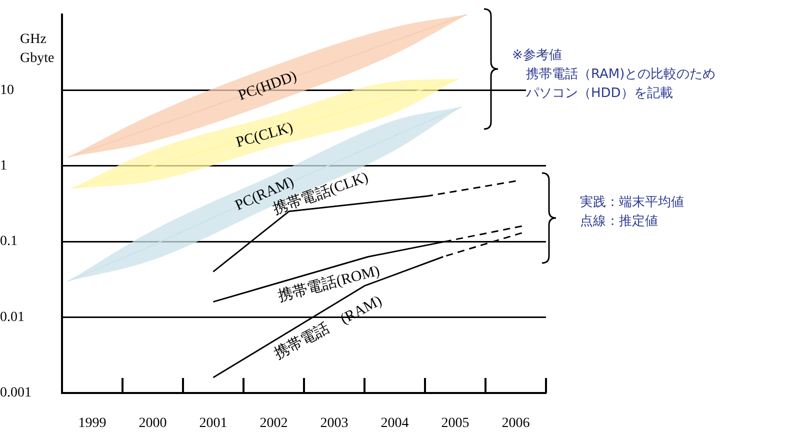 The height and width of the screenshot is (433, 808). What do you see at coordinates (599, 93) in the screenshot?
I see `annotation: パソコン（HDD）を記載` at bounding box center [599, 93].